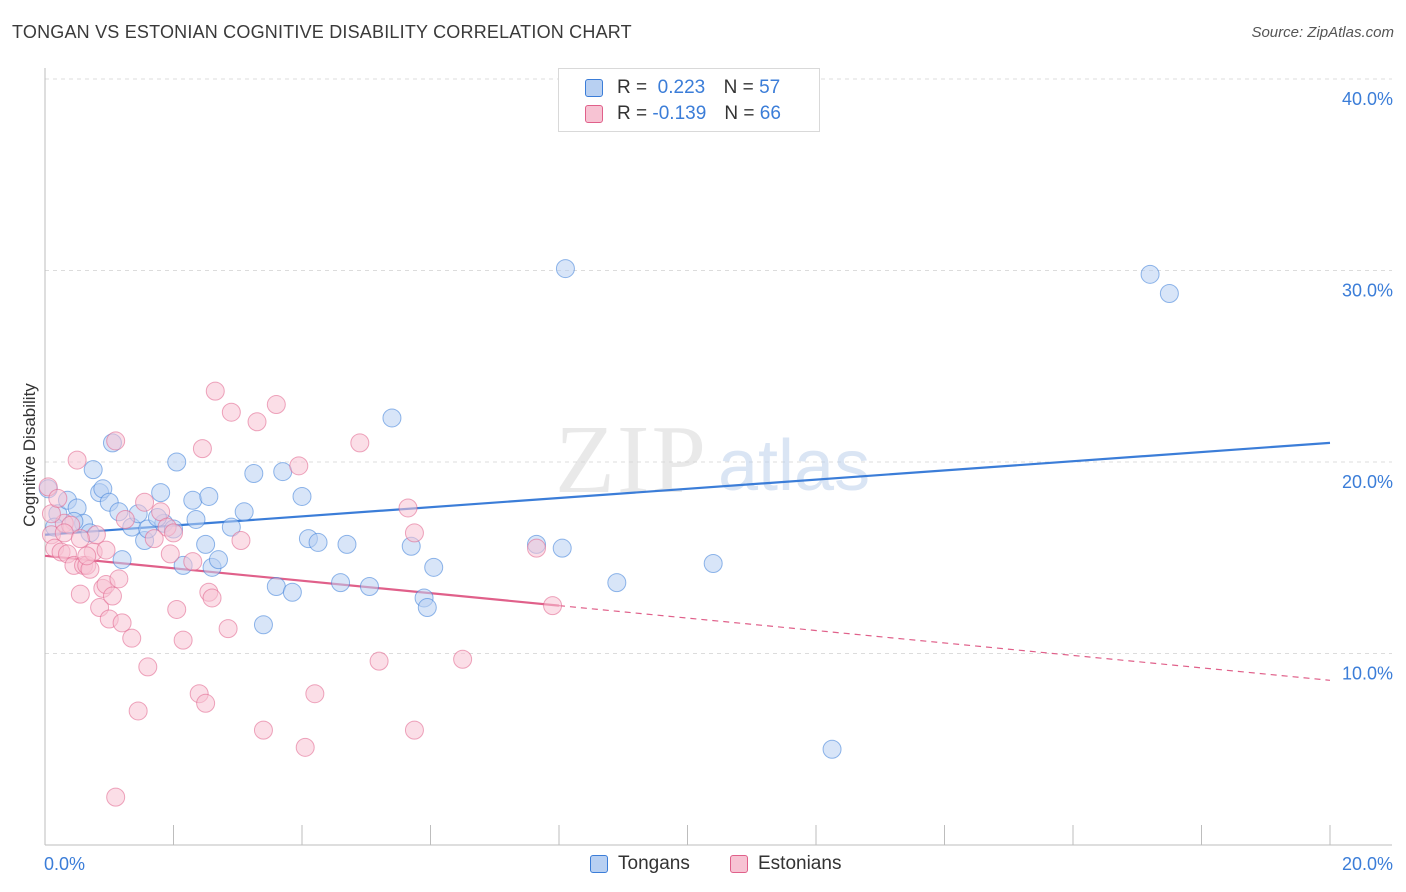  I want to click on tongans-r-value: 0.223, so click(681, 87).